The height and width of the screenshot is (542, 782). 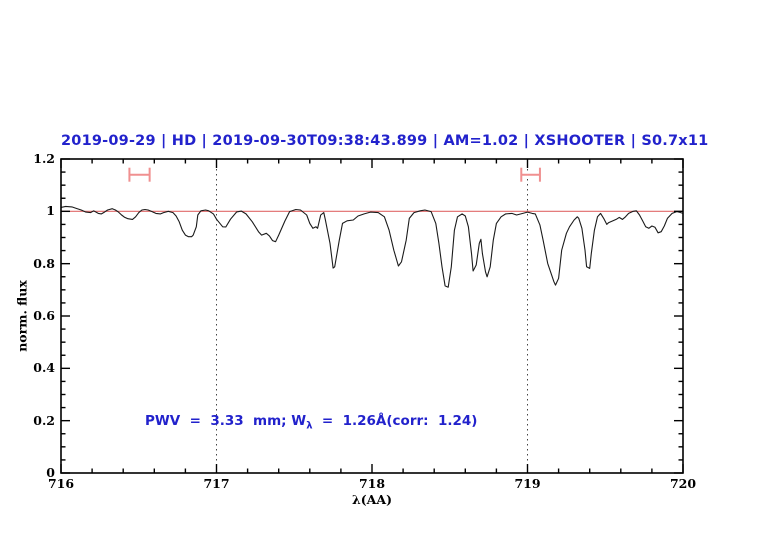 I want to click on pwv-annotation-prefix: PWV = 3.33 mm; W, so click(x=226, y=421).